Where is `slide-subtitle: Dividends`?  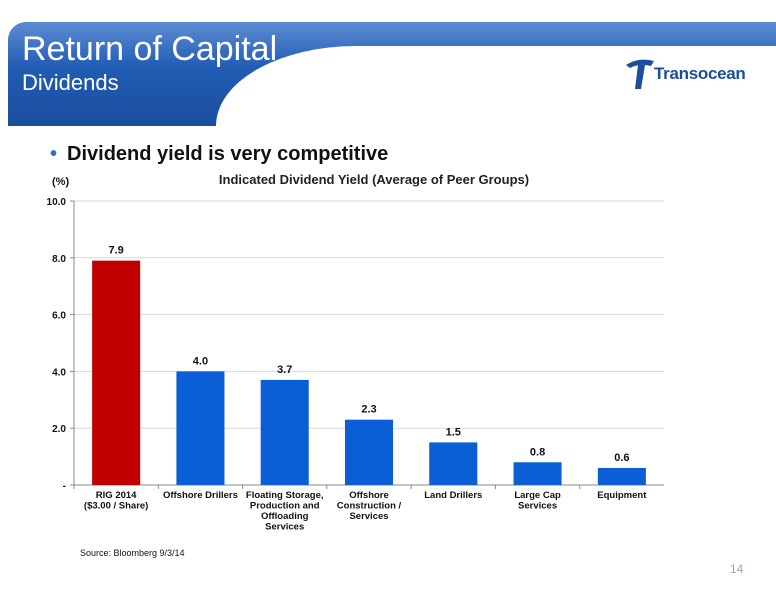
slide-subtitle: Dividends is located at coordinates (70, 82).